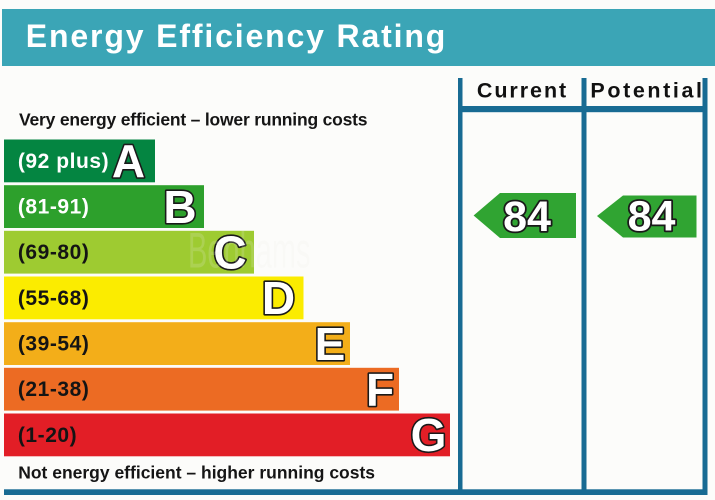 The image size is (715, 500). What do you see at coordinates (63, 161) in the screenshot?
I see `svg-text: (92 plus)` at bounding box center [63, 161].